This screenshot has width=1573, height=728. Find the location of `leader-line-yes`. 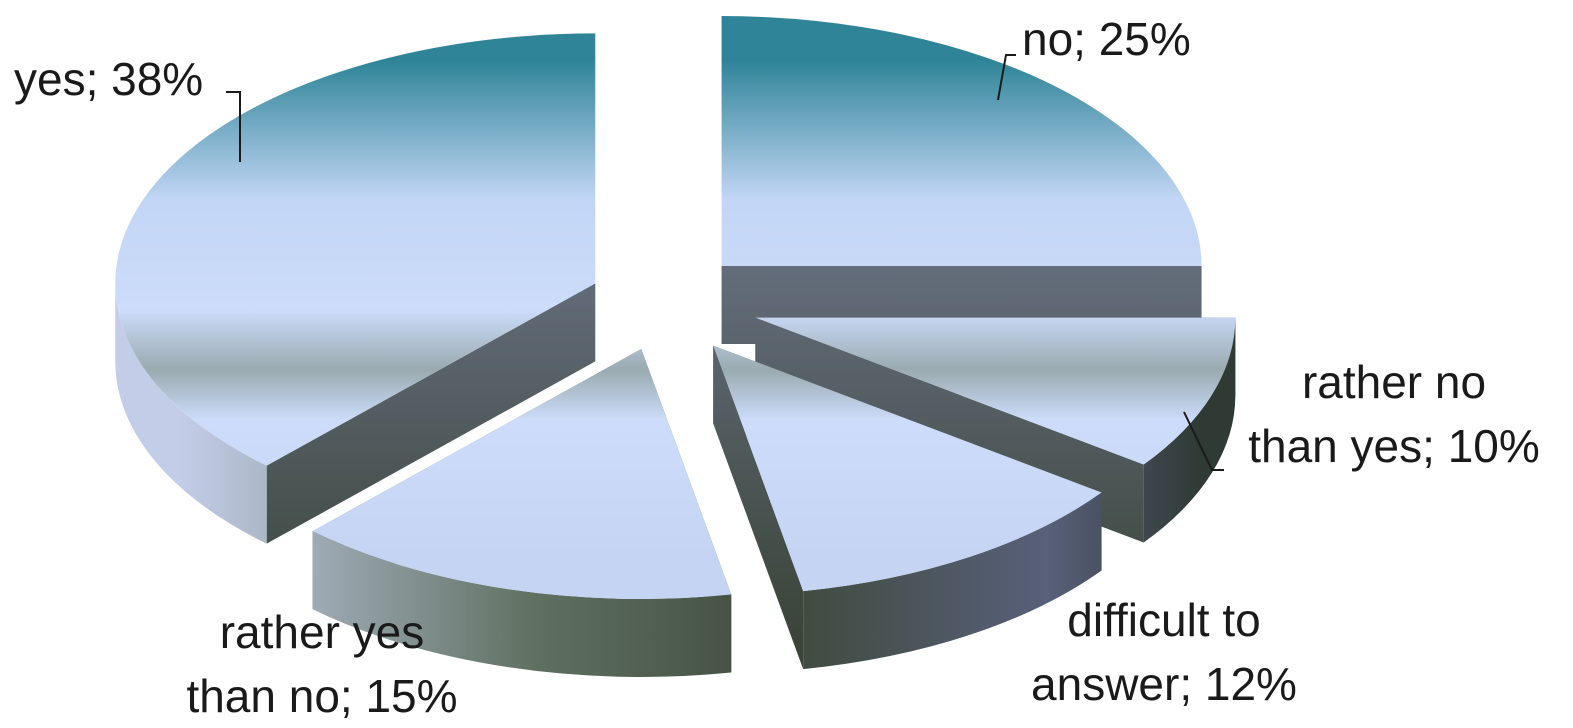

leader-line-yes is located at coordinates (233, 126).